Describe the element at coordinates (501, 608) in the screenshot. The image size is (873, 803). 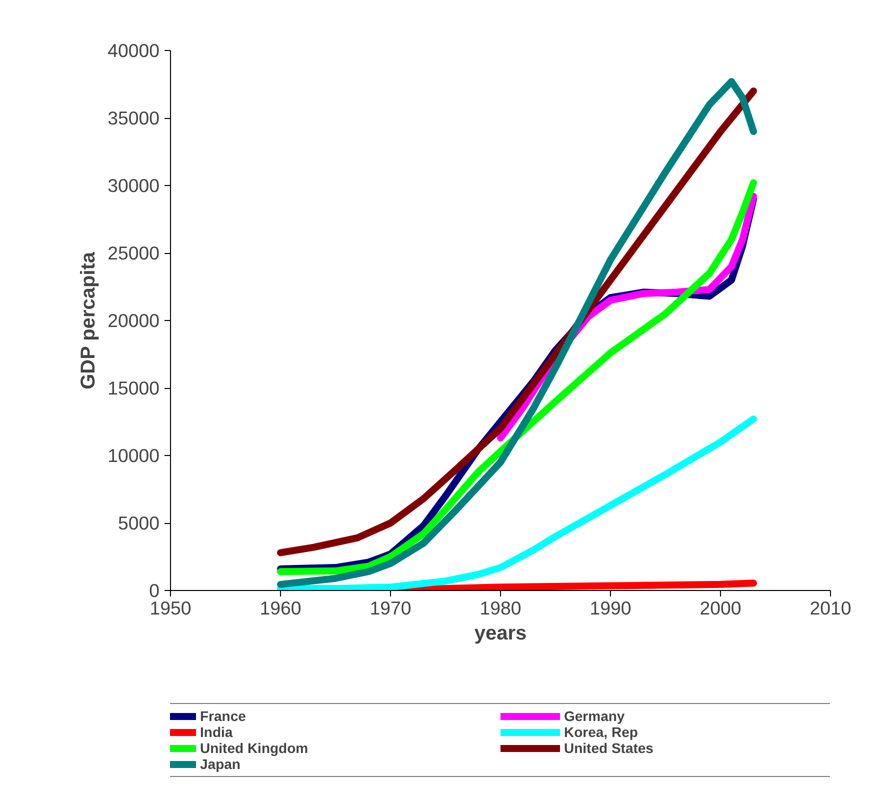
I see `x-tick-label: 1980` at that location.